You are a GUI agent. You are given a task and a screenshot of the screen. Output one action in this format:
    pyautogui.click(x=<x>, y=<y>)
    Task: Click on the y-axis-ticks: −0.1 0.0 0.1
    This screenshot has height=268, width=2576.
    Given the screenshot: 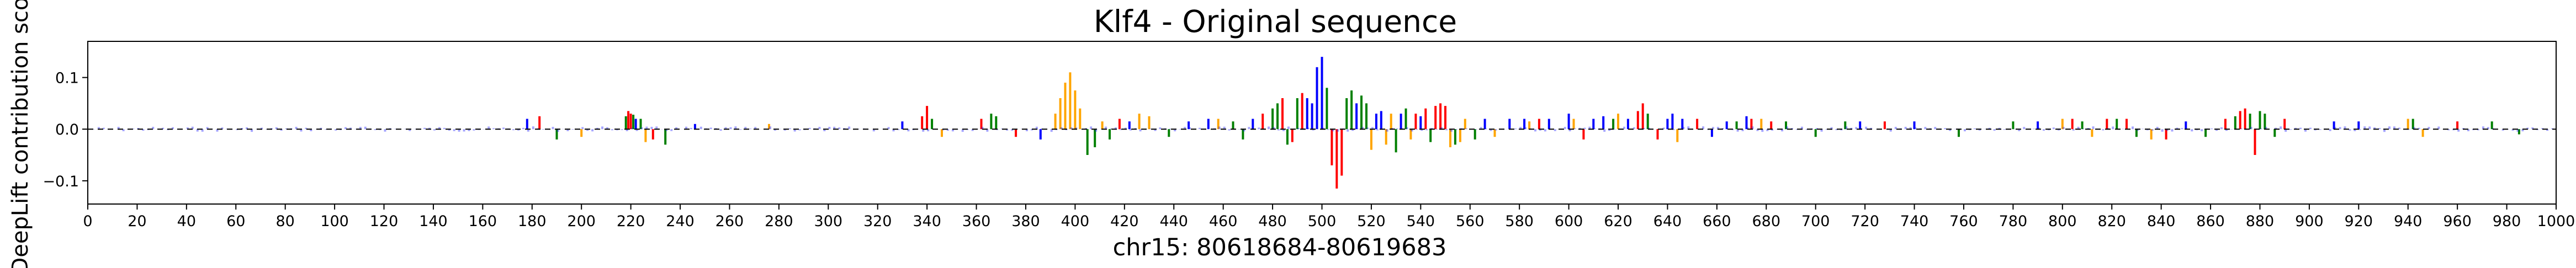 What is the action you would take?
    pyautogui.click(x=65, y=130)
    